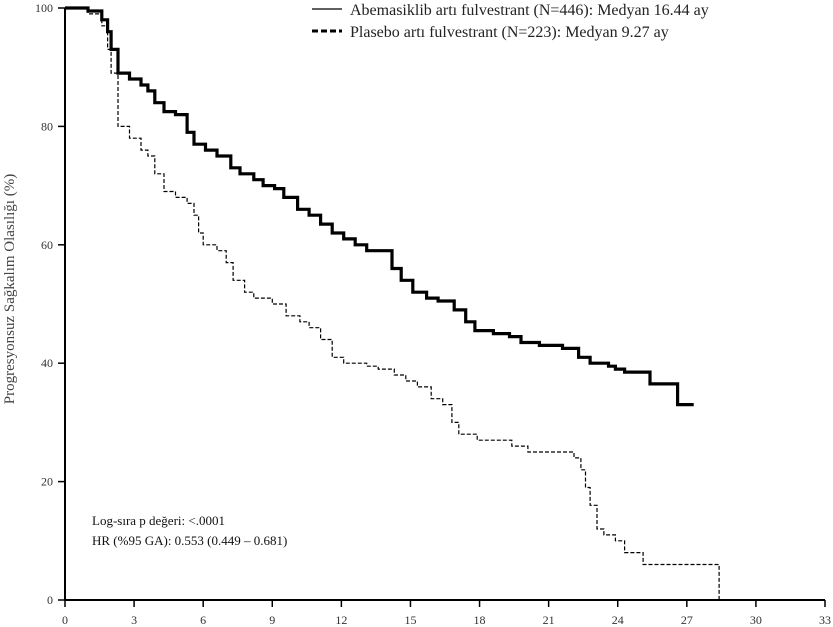 This screenshot has width=833, height=627. What do you see at coordinates (446, 613) in the screenshot?
I see `x-axis-ticks: 0 3 6 9 12 15 18 21 24 27 30 33` at bounding box center [446, 613].